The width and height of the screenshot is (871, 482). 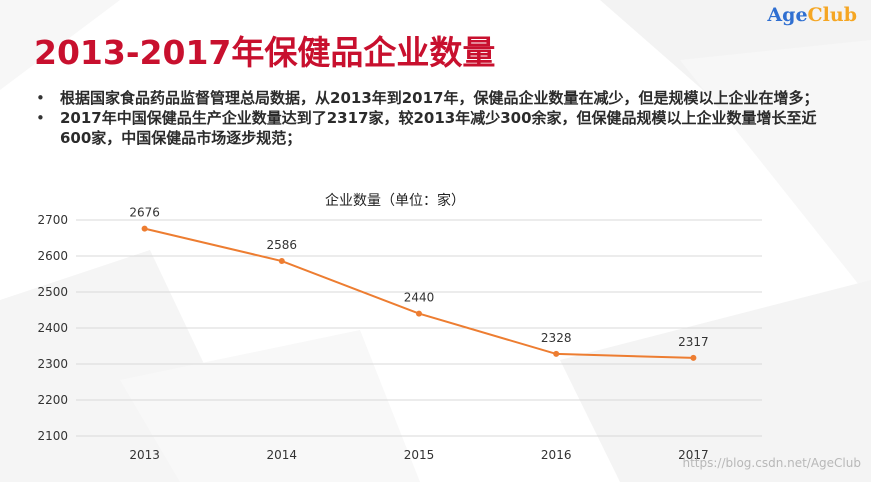 I want to click on data-label: 2317, so click(x=693, y=342).